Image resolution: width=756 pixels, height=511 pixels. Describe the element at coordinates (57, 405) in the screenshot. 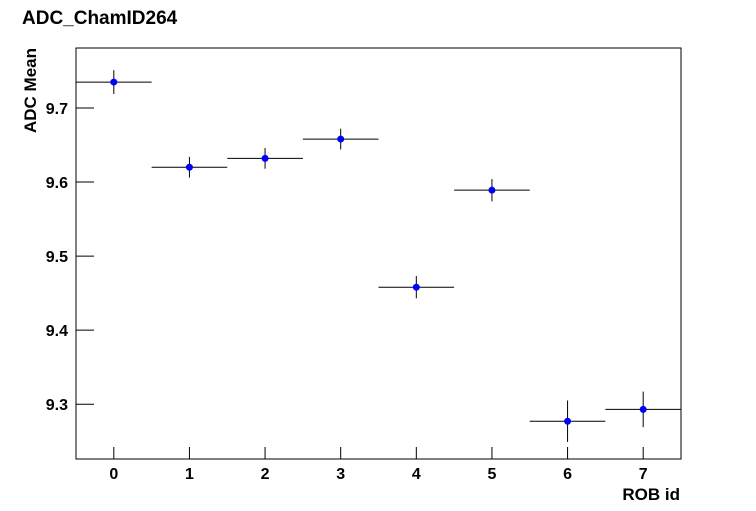

I see `y-tick-label: 9.3` at that location.